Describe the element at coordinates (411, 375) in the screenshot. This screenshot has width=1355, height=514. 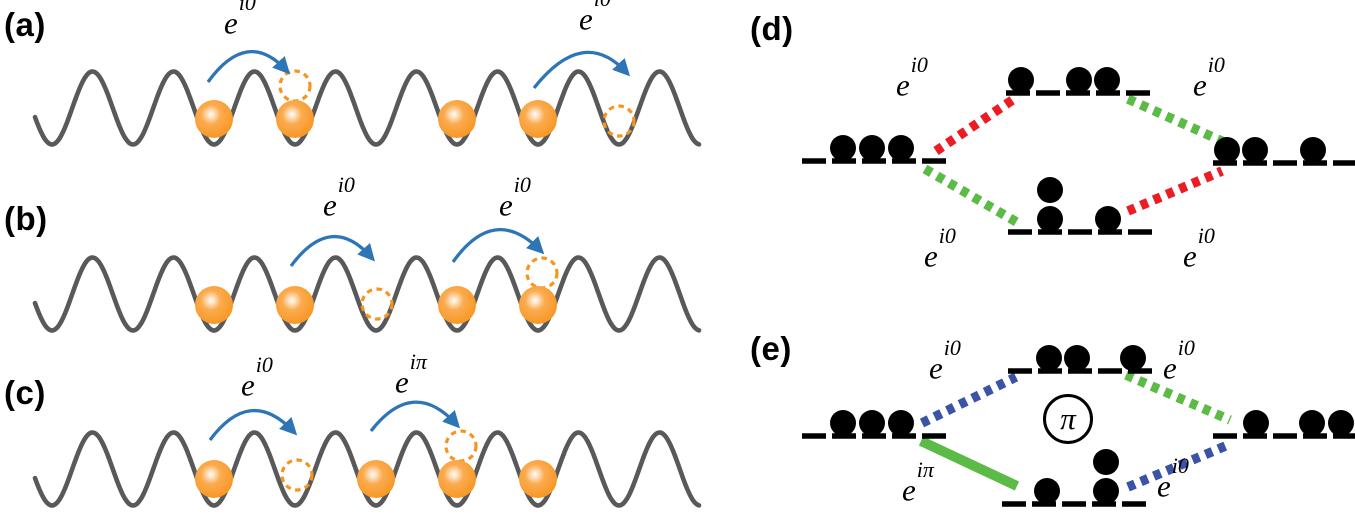
I see `phase-label-c-2: eiπ` at that location.